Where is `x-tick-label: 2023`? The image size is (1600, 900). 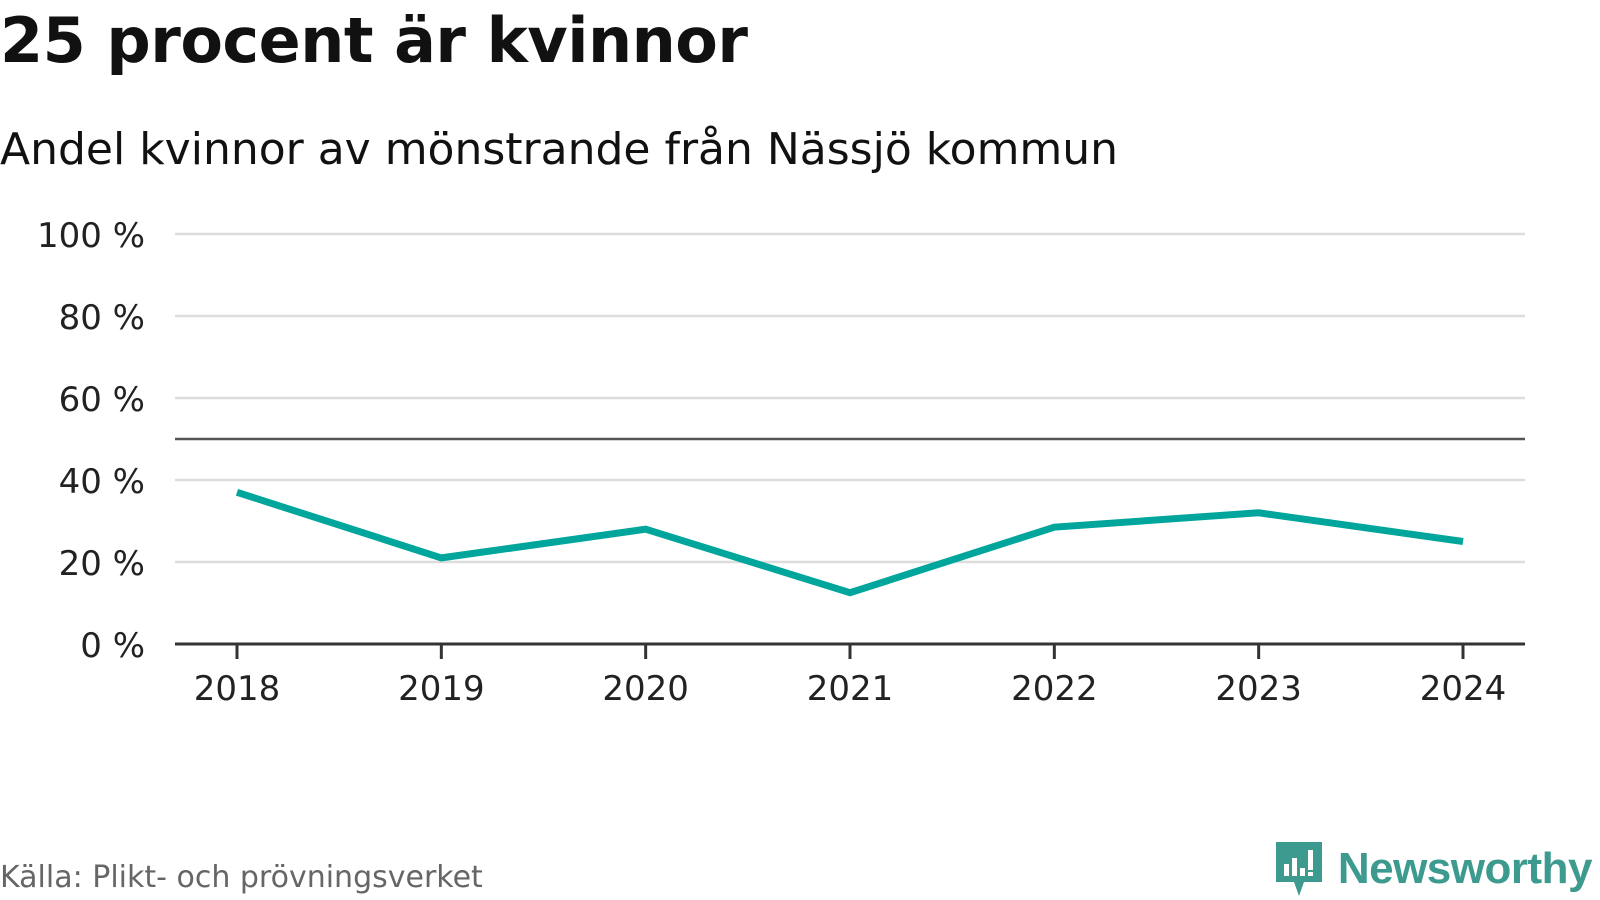
x-tick-label: 2023 is located at coordinates (1258, 689).